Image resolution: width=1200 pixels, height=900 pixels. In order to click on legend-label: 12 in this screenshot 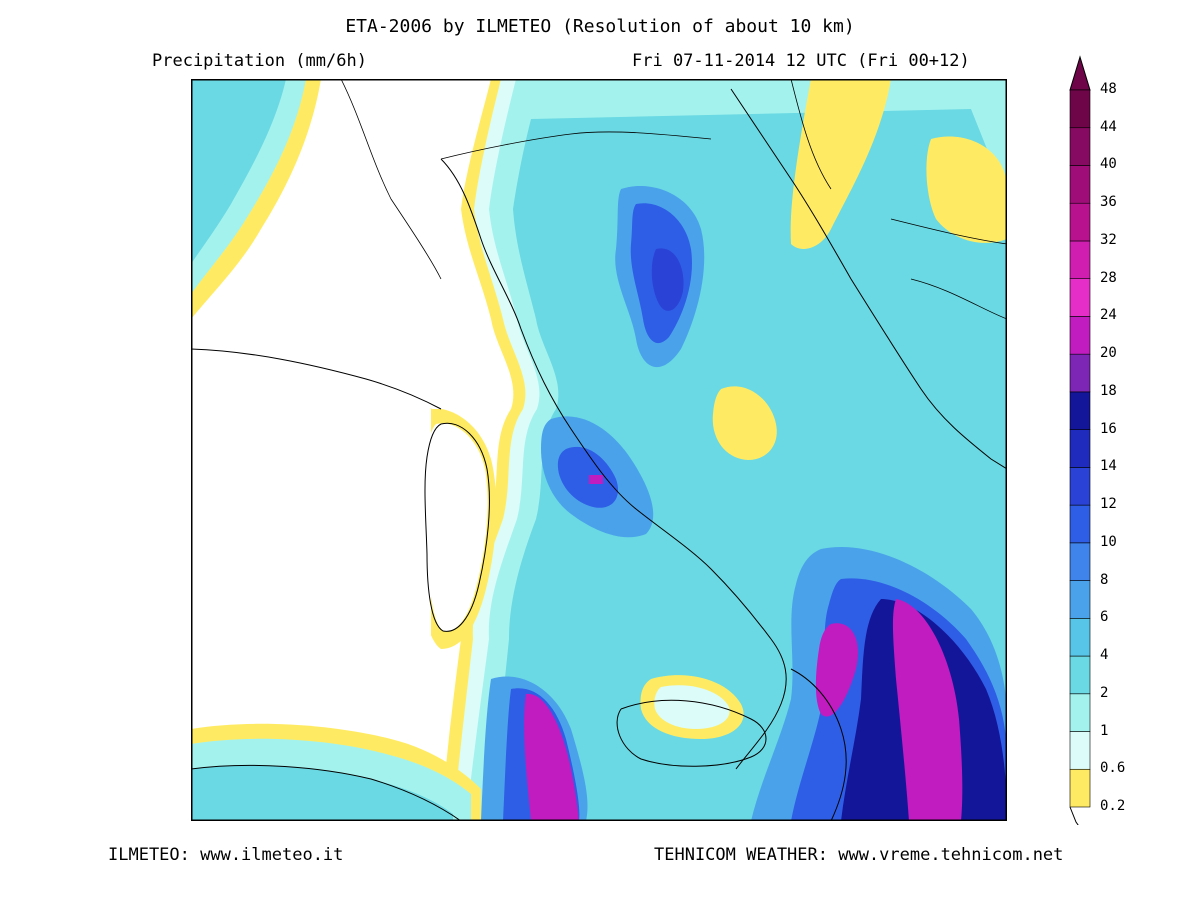, I will do `click(1108, 504)`.